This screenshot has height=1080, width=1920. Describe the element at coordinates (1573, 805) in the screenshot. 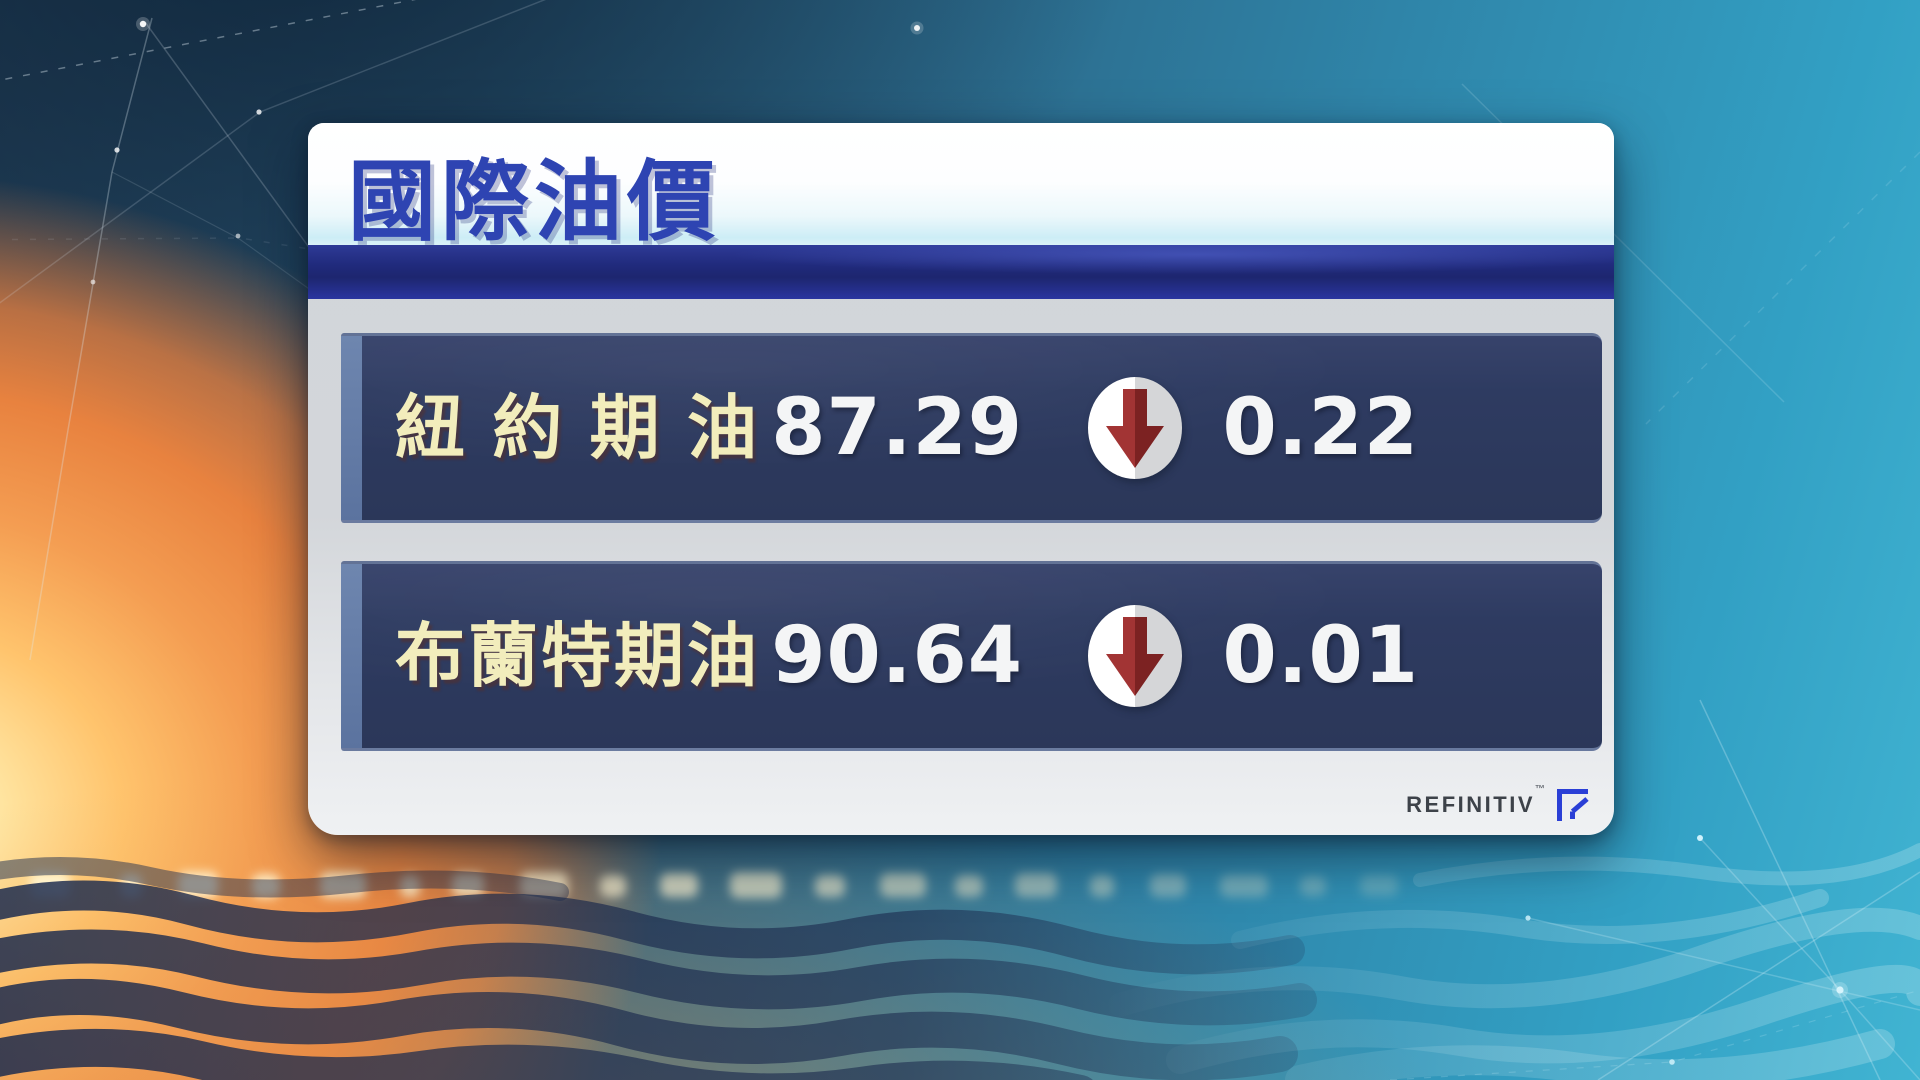

I see `refinitiv-mark-icon` at that location.